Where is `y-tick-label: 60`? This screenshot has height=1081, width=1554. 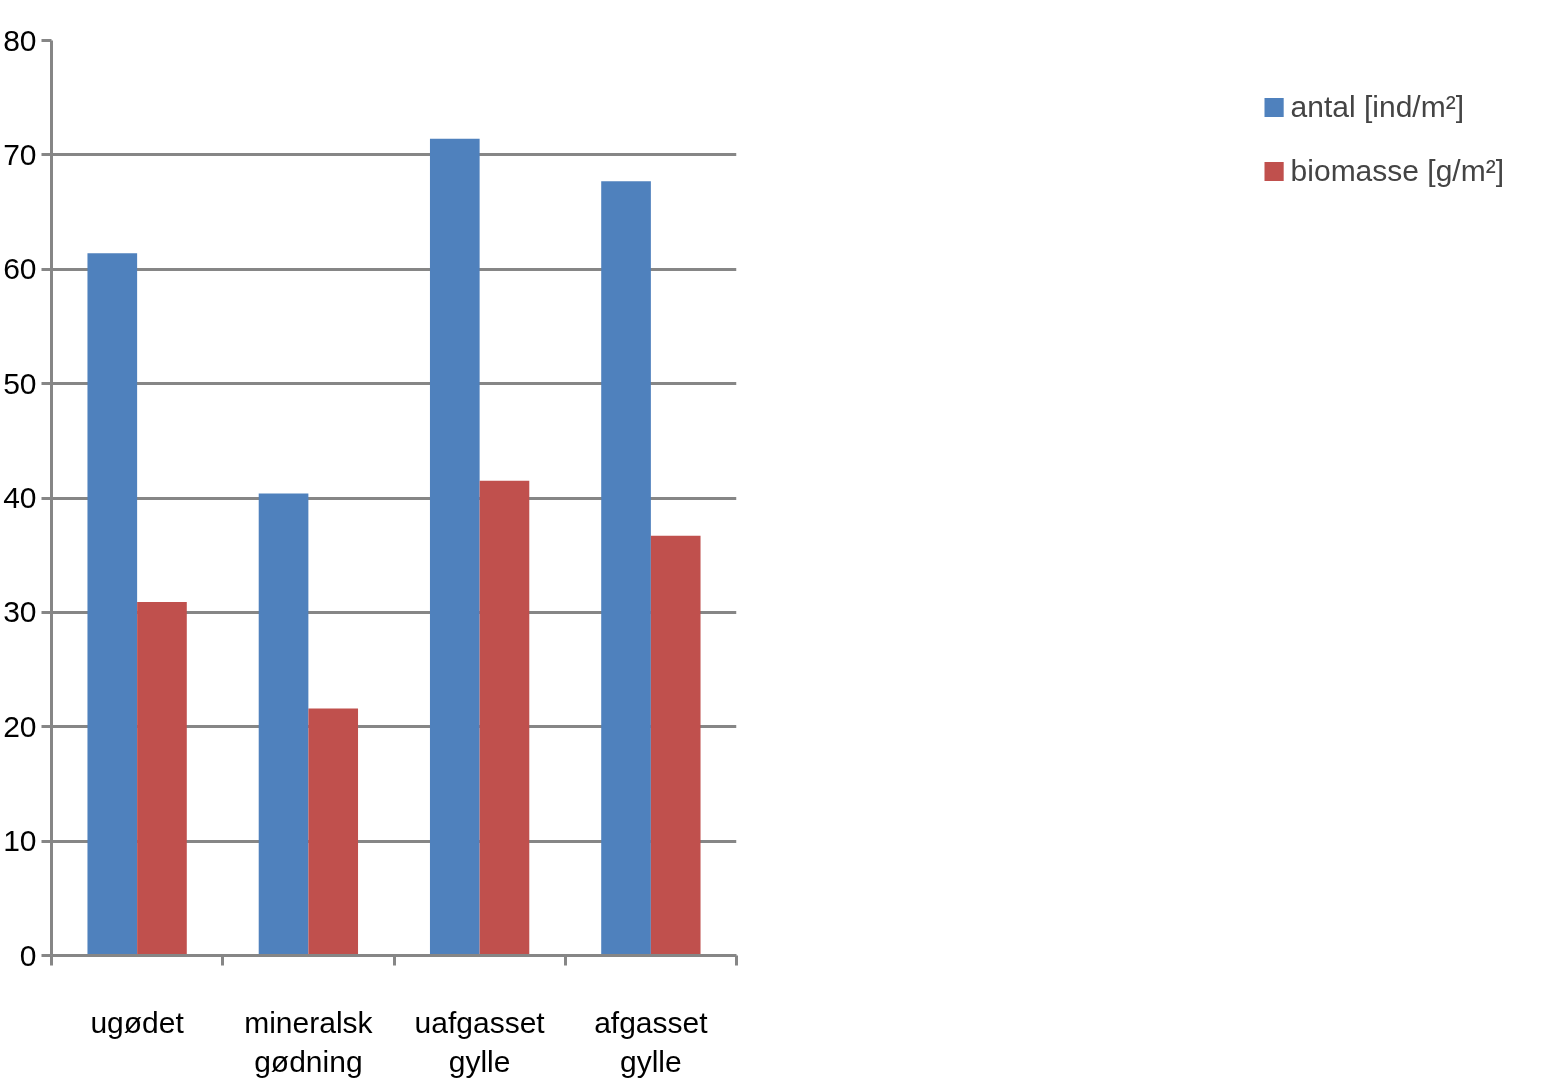
y-tick-label: 60 is located at coordinates (20, 269).